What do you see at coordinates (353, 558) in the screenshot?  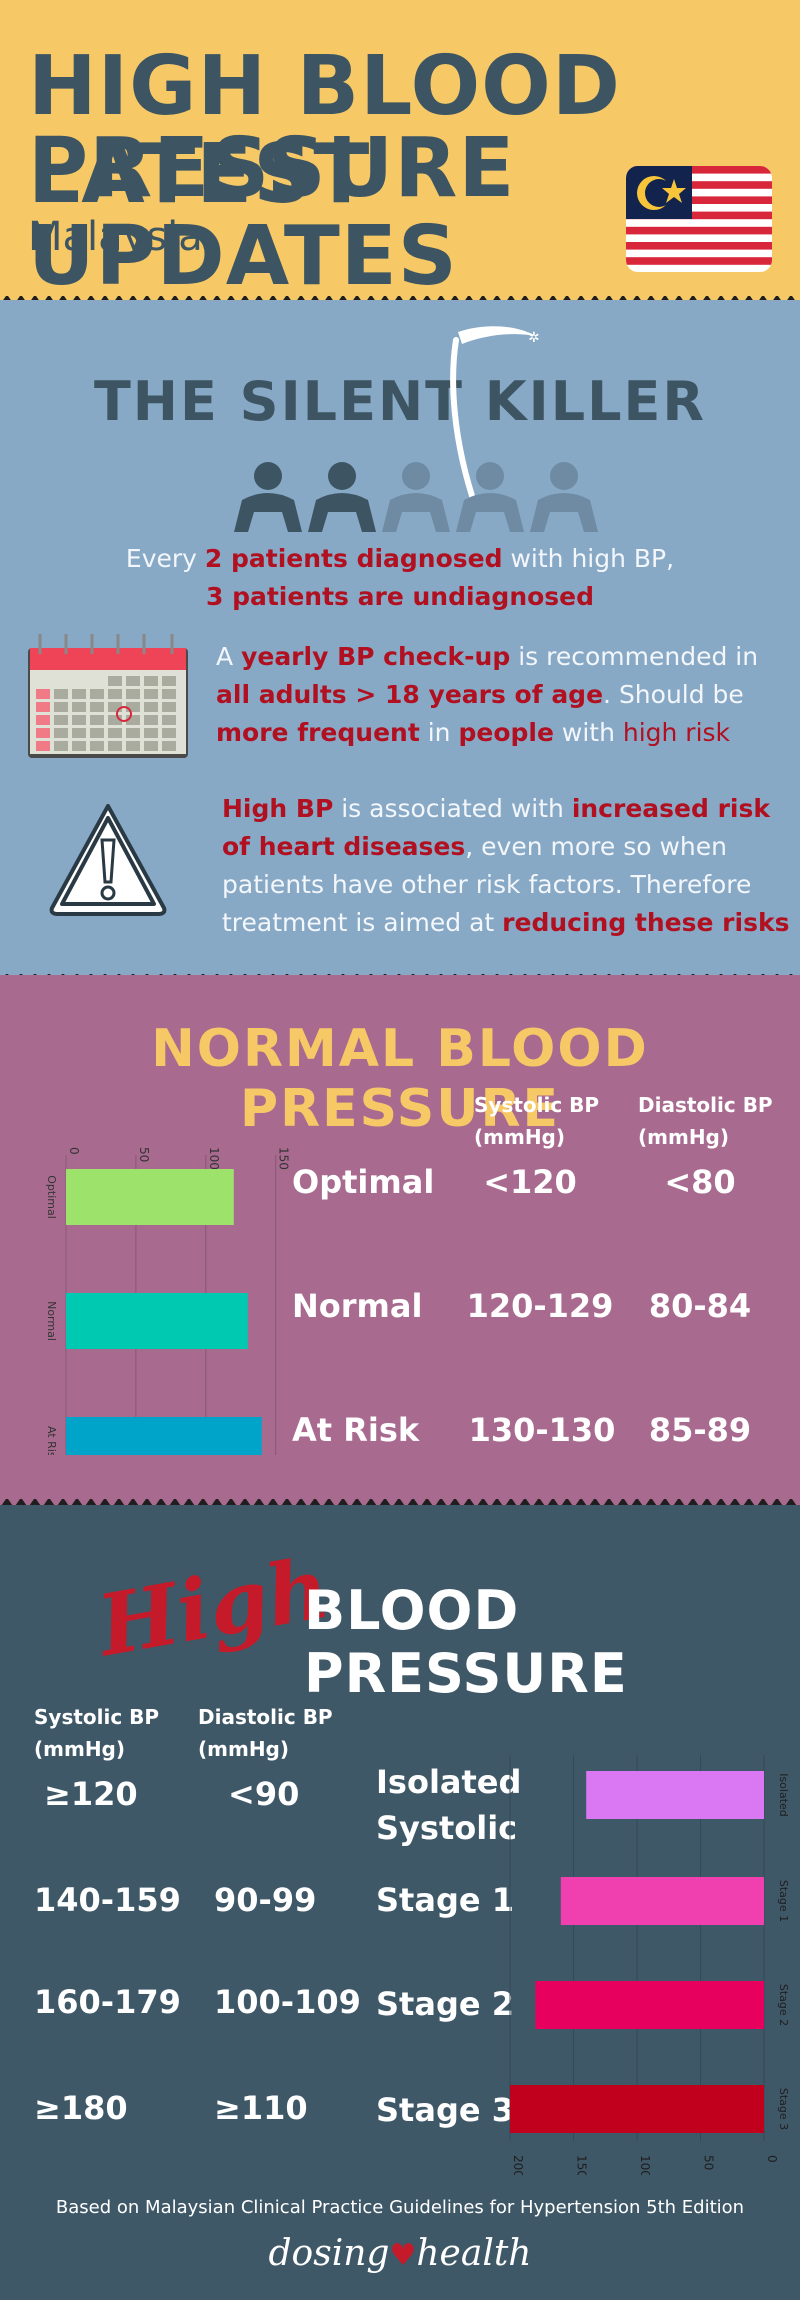 I see `stat-diagnosed: 2 patients diagnosed` at bounding box center [353, 558].